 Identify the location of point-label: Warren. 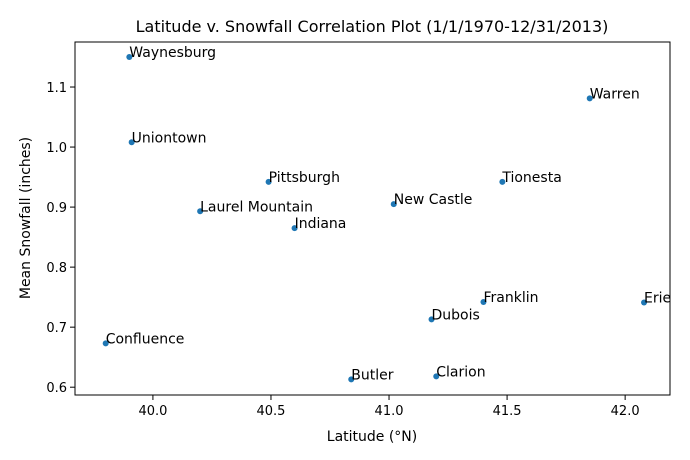
(615, 94).